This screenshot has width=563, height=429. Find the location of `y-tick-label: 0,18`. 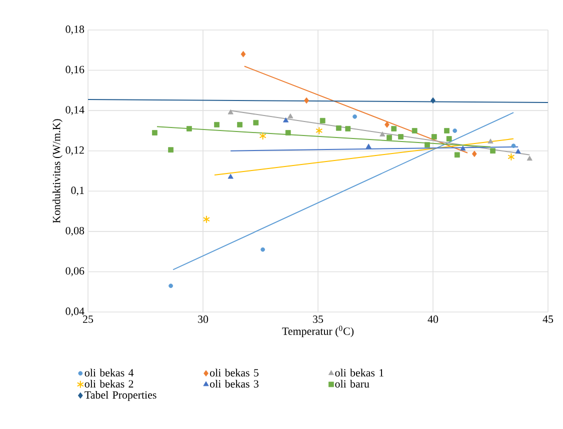

y-tick-label: 0,18 is located at coordinates (75, 30).